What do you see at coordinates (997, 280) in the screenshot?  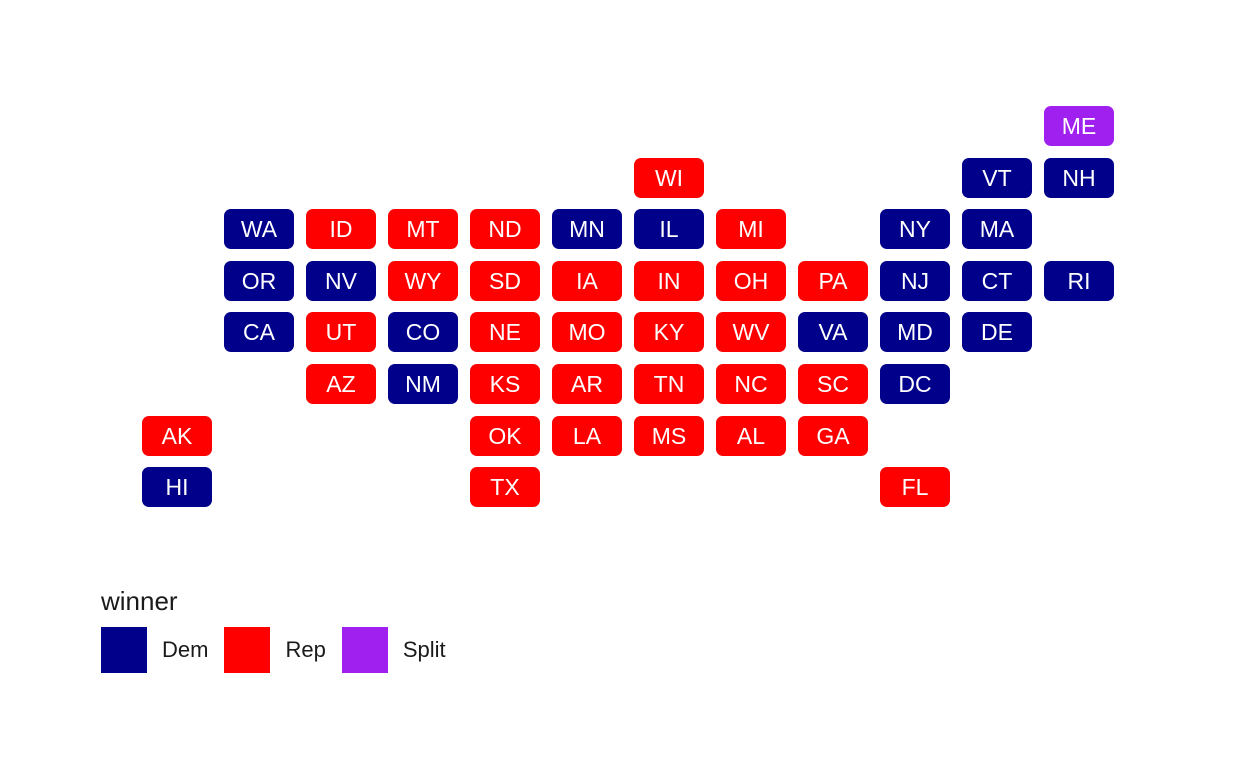 I see `state-tile-ct: CT` at bounding box center [997, 280].